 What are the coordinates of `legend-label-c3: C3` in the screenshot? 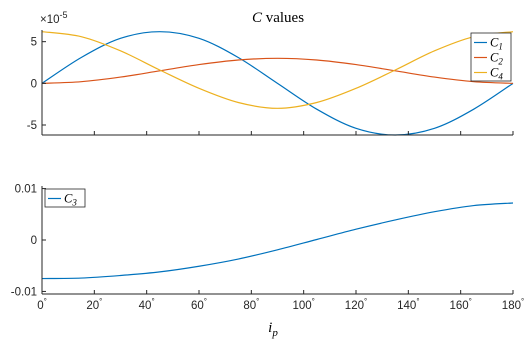 It's located at (70, 200).